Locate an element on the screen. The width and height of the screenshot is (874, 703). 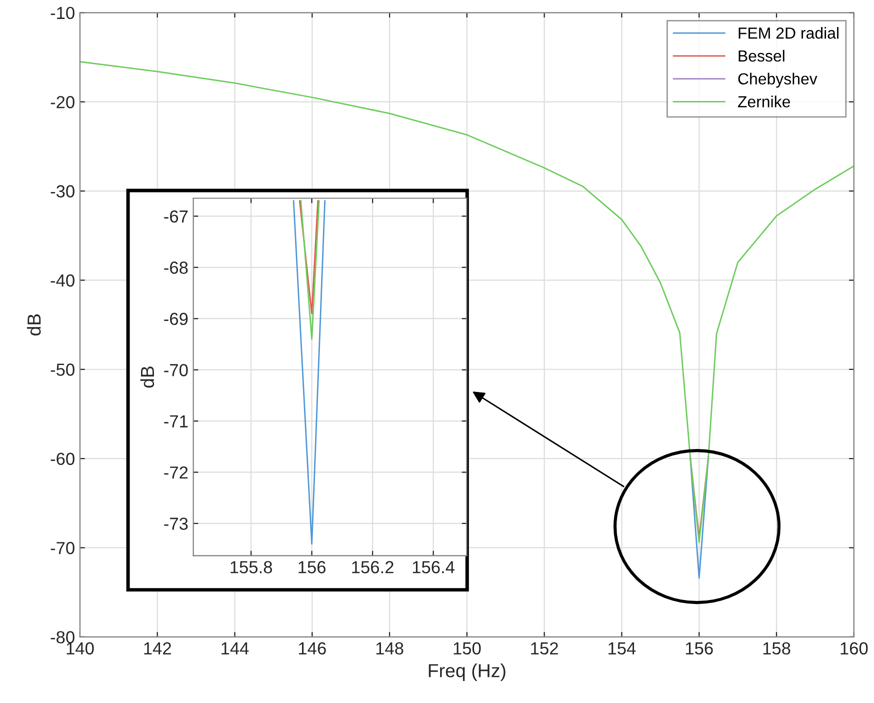
y-tick-label: -40 is located at coordinates (62, 280).